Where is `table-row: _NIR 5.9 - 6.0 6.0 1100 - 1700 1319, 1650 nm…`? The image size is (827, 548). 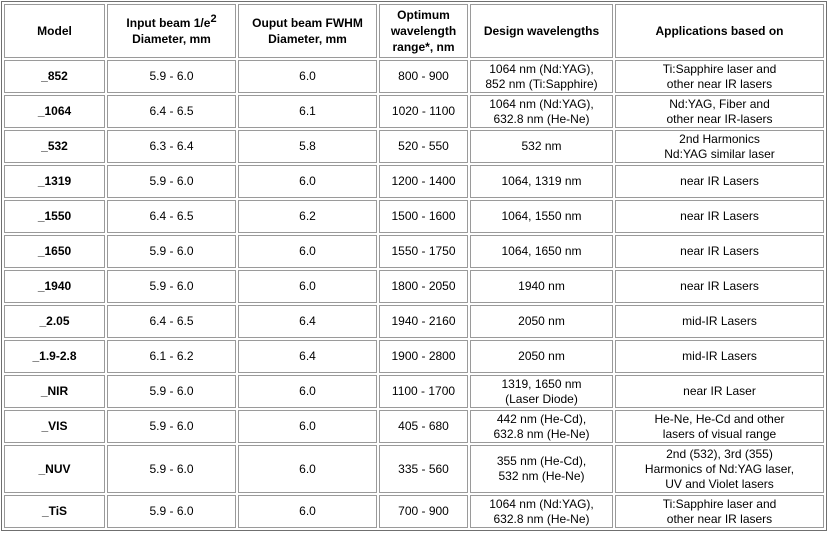 table-row: _NIR 5.9 - 6.0 6.0 1100 - 1700 1319, 1650 nm… is located at coordinates (414, 391).